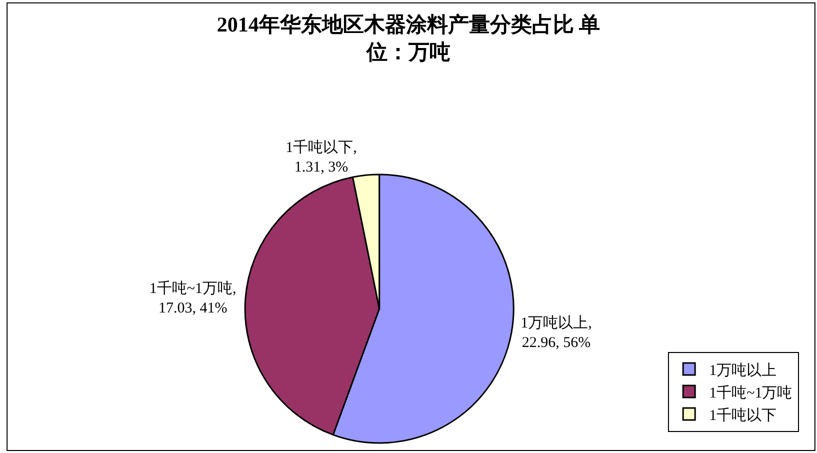 The height and width of the screenshot is (453, 817). I want to click on data-label: 1千吨以下, 1.31, 3%, so click(321, 157).